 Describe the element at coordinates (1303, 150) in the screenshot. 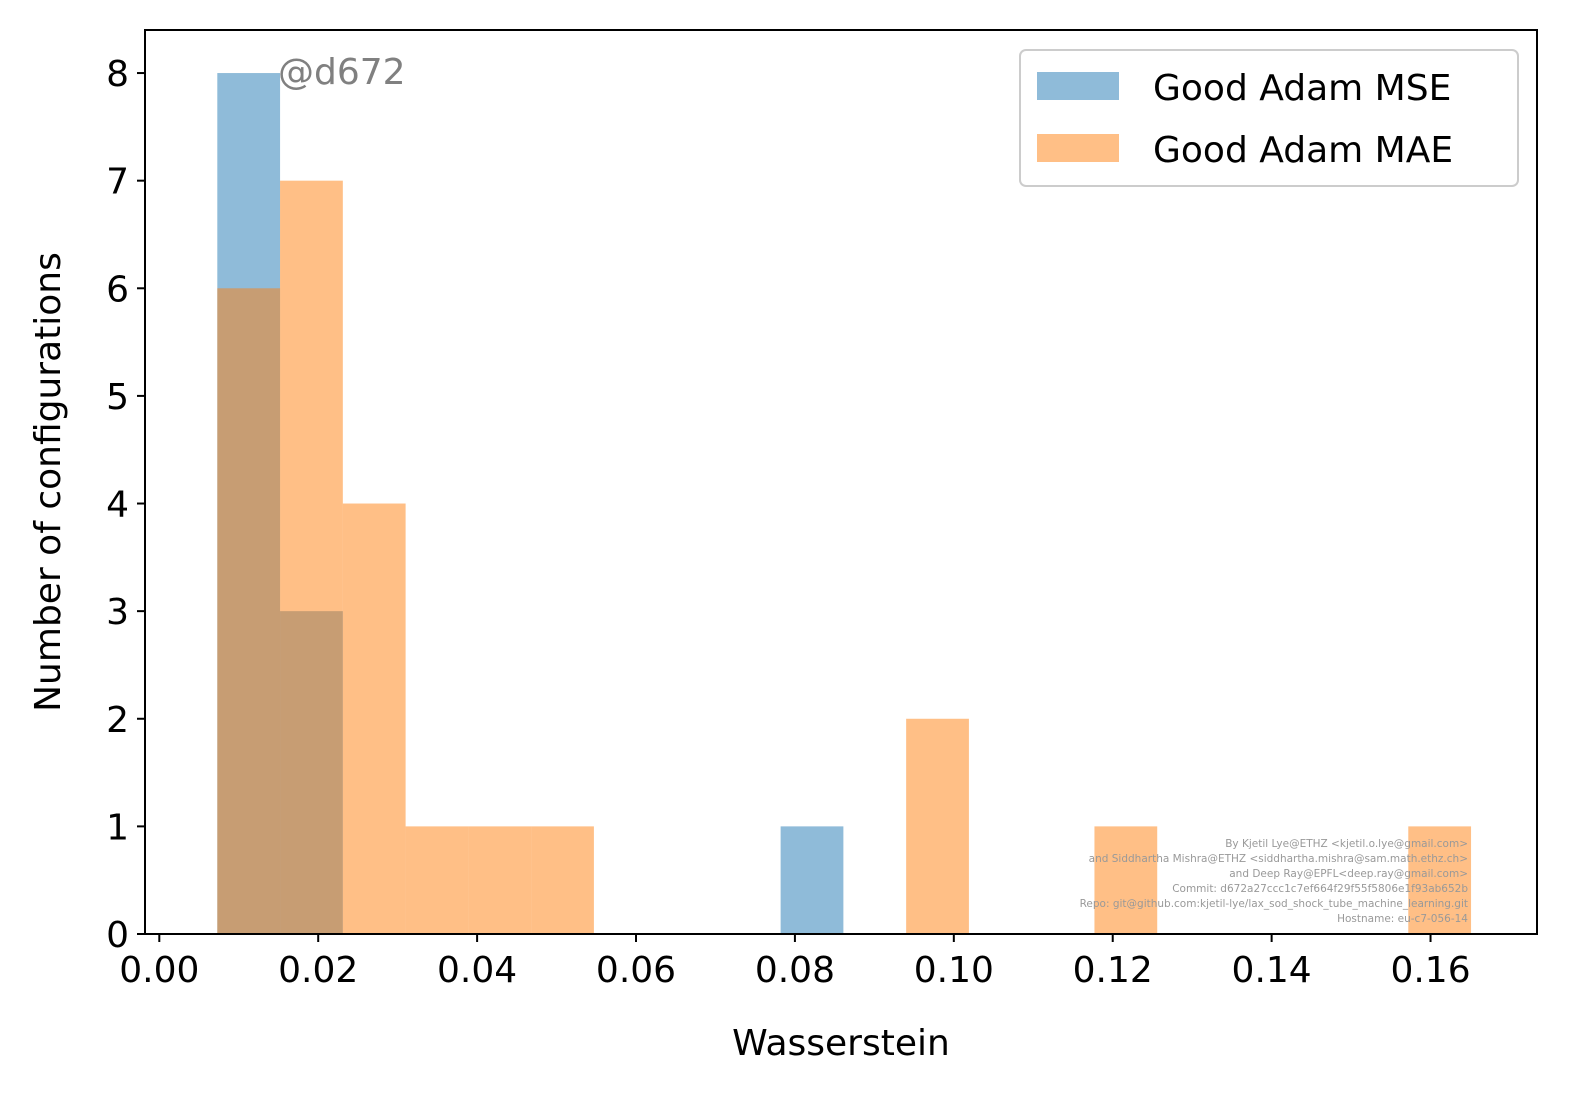

I see `legend-label-mae: Good Adam MAE` at that location.